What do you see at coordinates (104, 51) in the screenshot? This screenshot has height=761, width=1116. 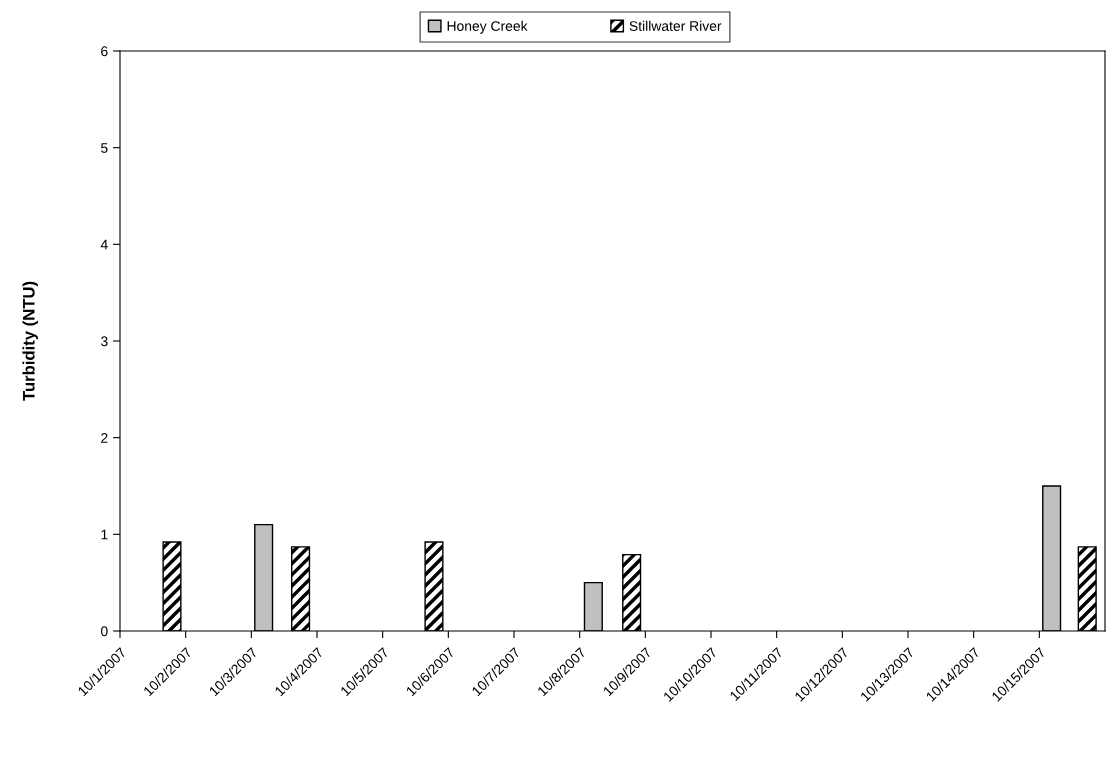 I see `y-tick-label: 6` at bounding box center [104, 51].